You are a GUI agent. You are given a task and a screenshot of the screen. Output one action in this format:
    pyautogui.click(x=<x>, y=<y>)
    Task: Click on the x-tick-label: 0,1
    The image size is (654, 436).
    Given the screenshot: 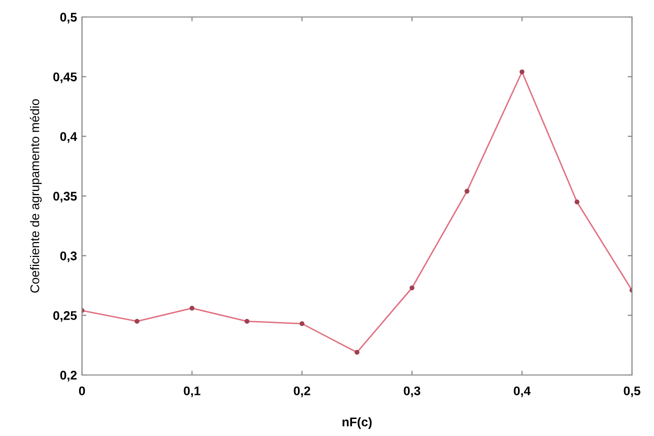 What is the action you would take?
    pyautogui.click(x=192, y=392)
    